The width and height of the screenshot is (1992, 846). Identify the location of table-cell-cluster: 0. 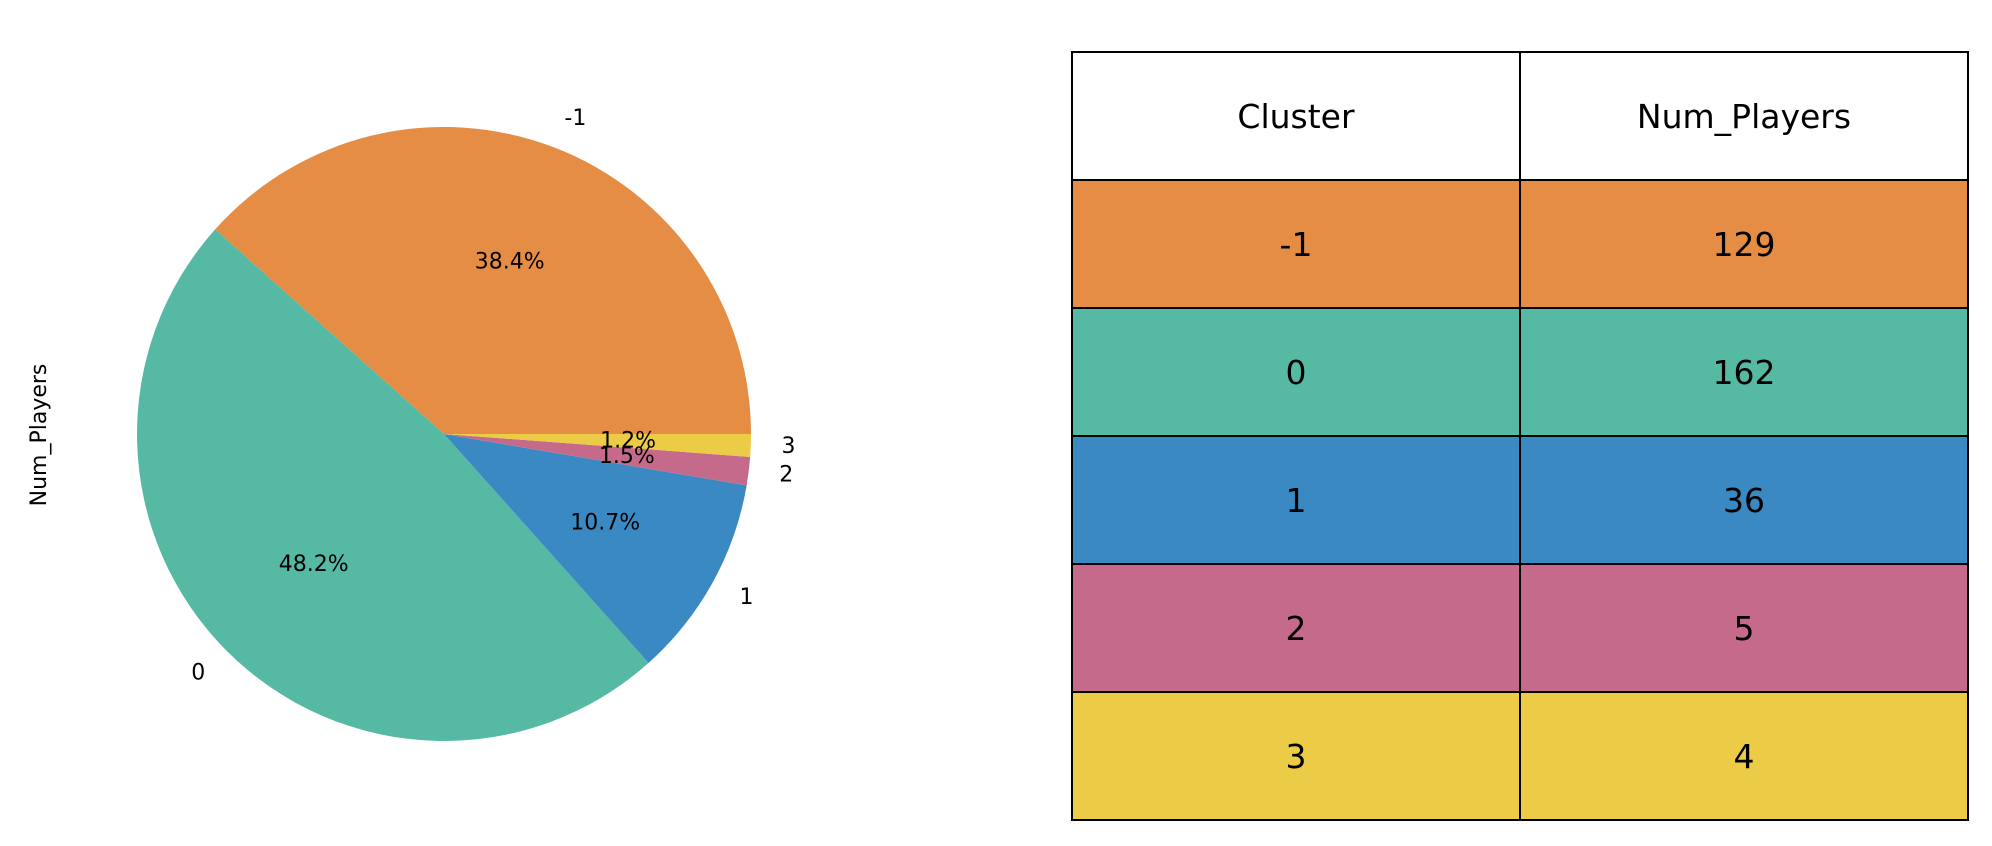
(1296, 372).